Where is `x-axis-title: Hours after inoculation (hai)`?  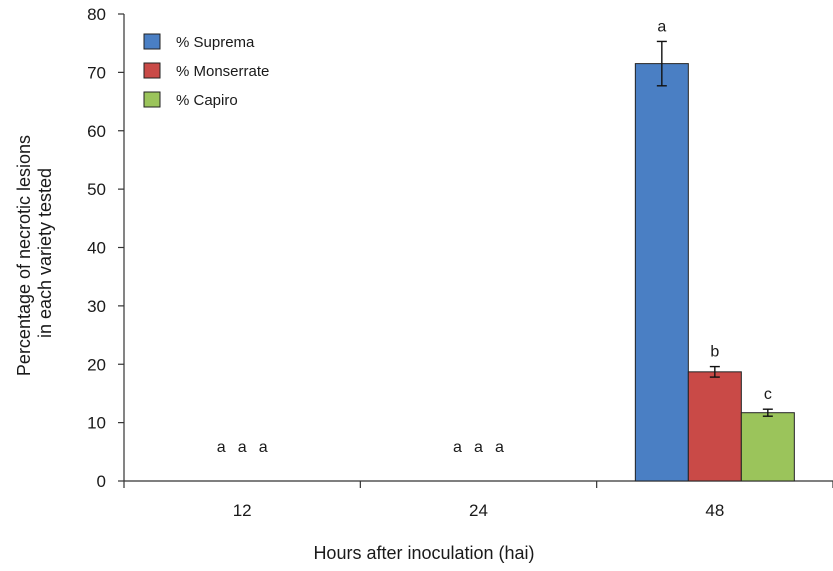 x-axis-title: Hours after inoculation (hai) is located at coordinates (423, 553).